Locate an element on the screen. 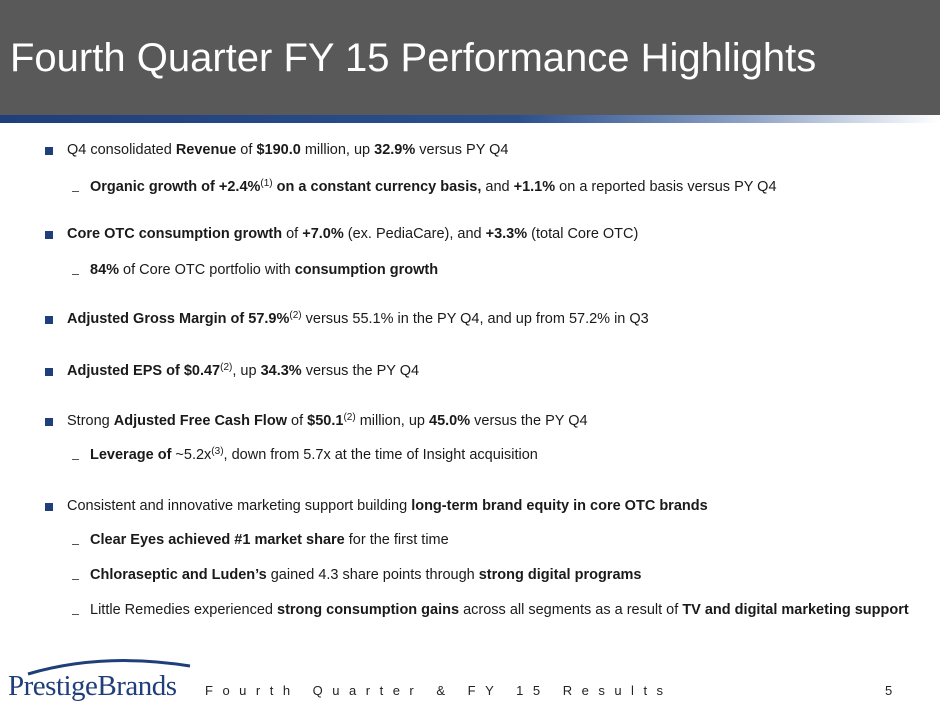 The width and height of the screenshot is (940, 705). text-bold: 45.0% is located at coordinates (450, 421).